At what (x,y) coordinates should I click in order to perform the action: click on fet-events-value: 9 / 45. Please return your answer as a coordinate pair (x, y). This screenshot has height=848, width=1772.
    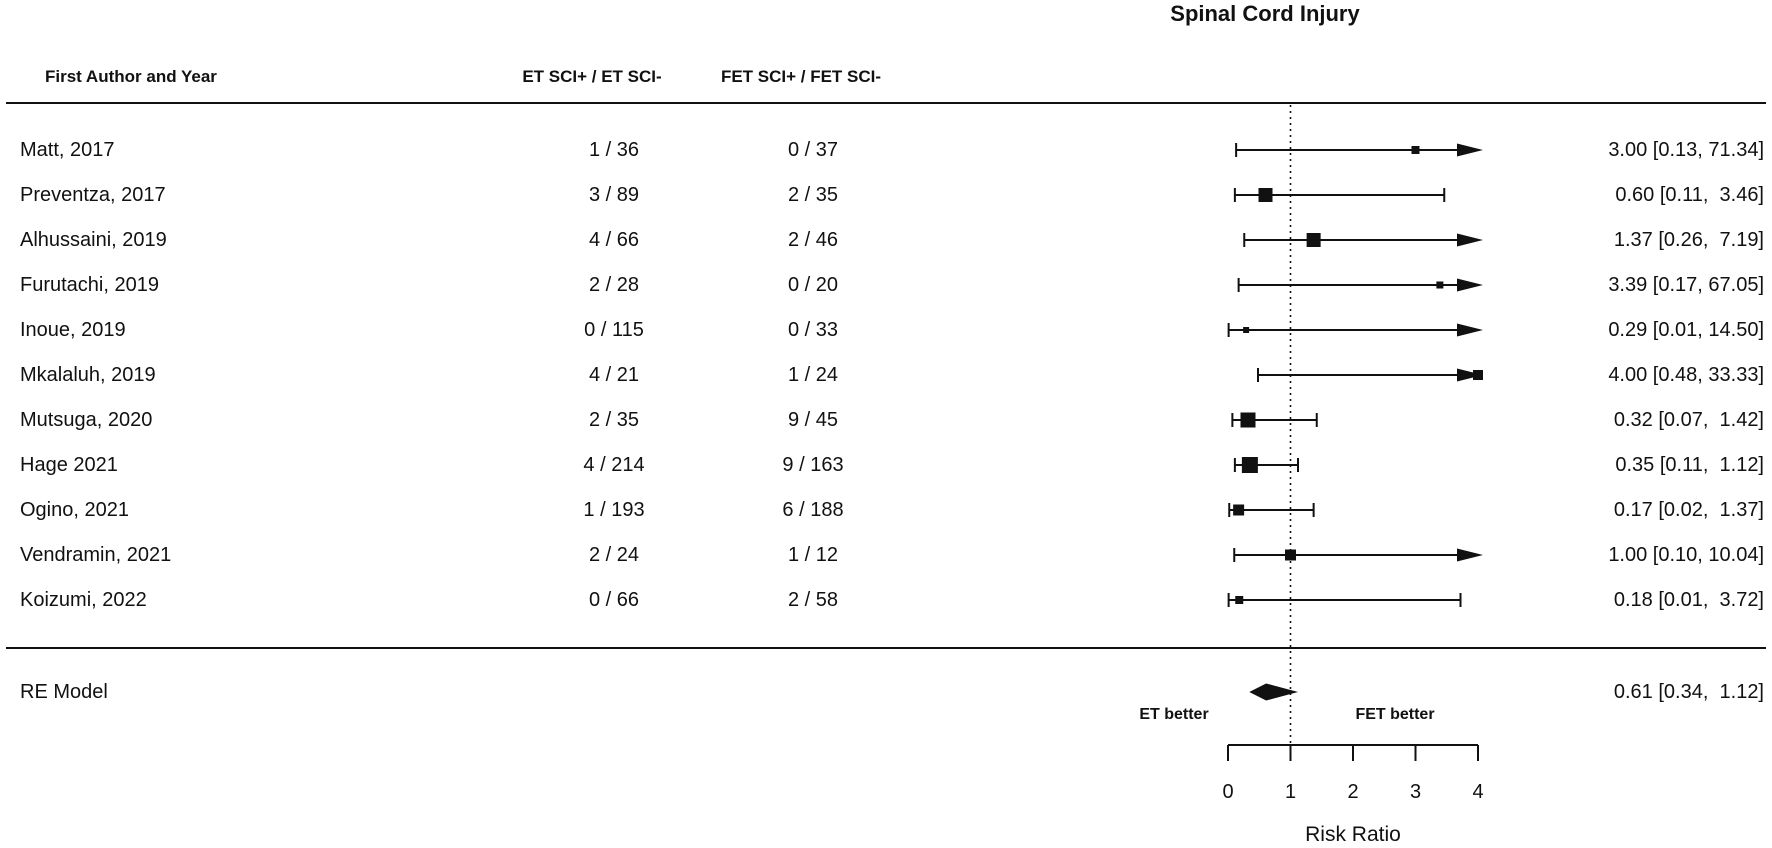
    Looking at the image, I should click on (813, 420).